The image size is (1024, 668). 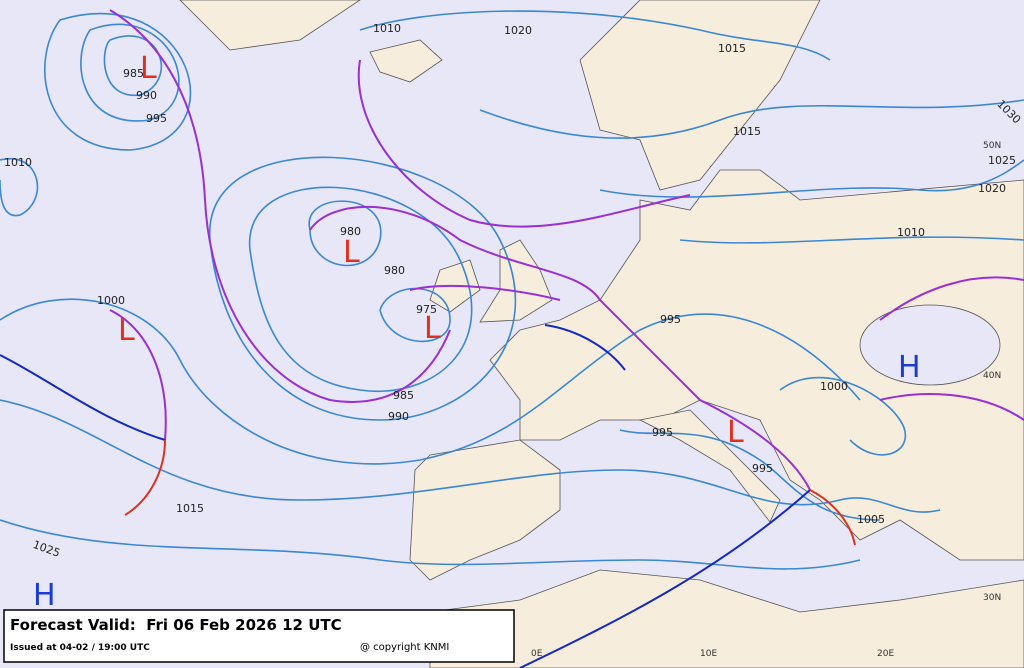 What do you see at coordinates (176, 625) in the screenshot?
I see `forecast-valid: Forecast Valid: Fri 06 Feb 2026 12 UTC` at bounding box center [176, 625].